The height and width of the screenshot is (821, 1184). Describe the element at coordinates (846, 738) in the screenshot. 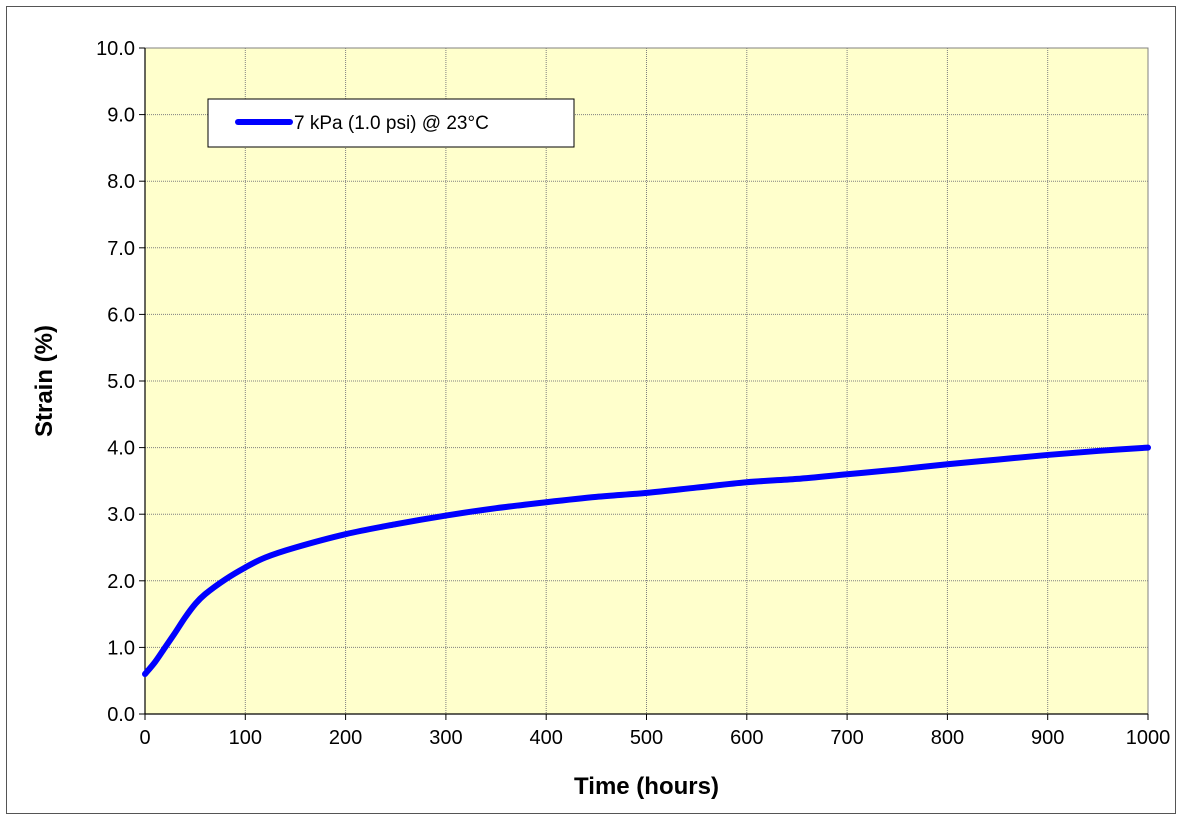

I see `x-tick-label: 700` at that location.